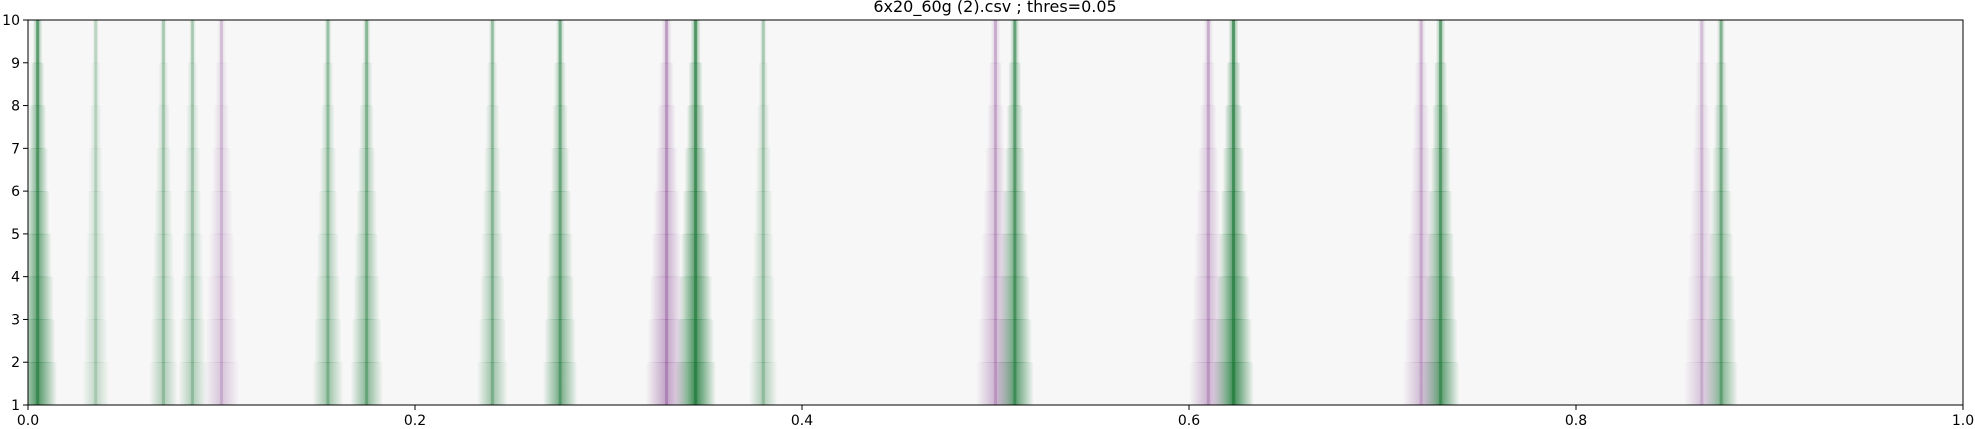 This screenshot has height=429, width=1975. I want to click on y-tick-label-5: 6, so click(15, 192).